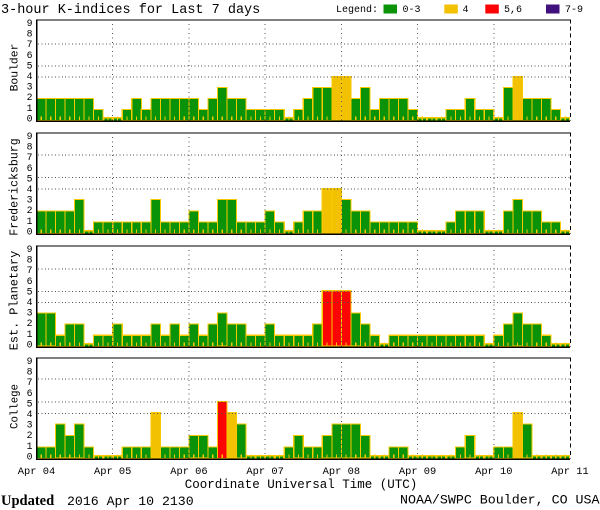 The image size is (600, 510). What do you see at coordinates (500, 500) in the screenshot?
I see `svg-text: NOAA/SWPC Boulder, CO USA` at bounding box center [500, 500].